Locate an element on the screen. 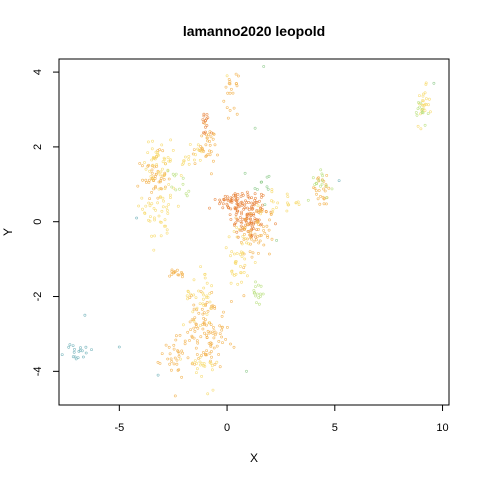 The height and width of the screenshot is (480, 480). y-tick-label: 2 is located at coordinates (38, 147).